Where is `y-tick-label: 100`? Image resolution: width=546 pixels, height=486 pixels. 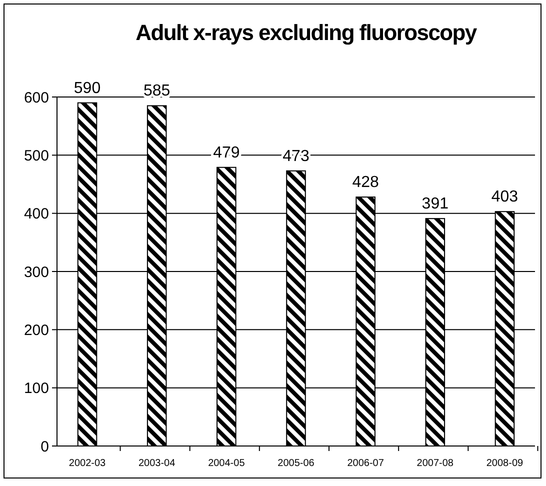
y-tick-label: 100 is located at coordinates (36, 389).